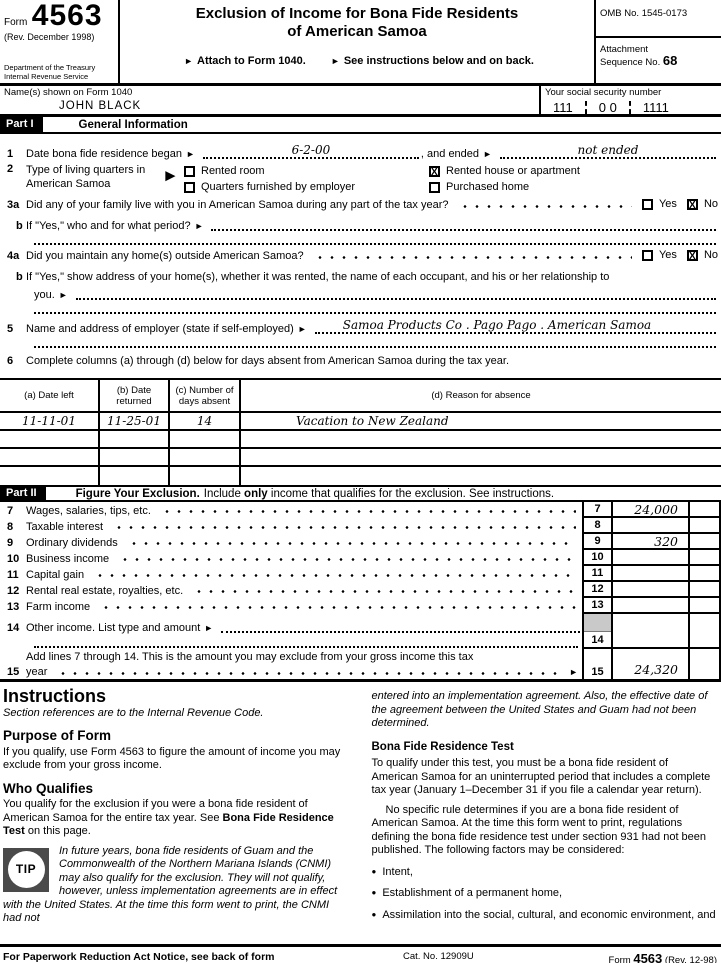  Describe the element at coordinates (704, 558) in the screenshot. I see `line-10-cents` at that location.